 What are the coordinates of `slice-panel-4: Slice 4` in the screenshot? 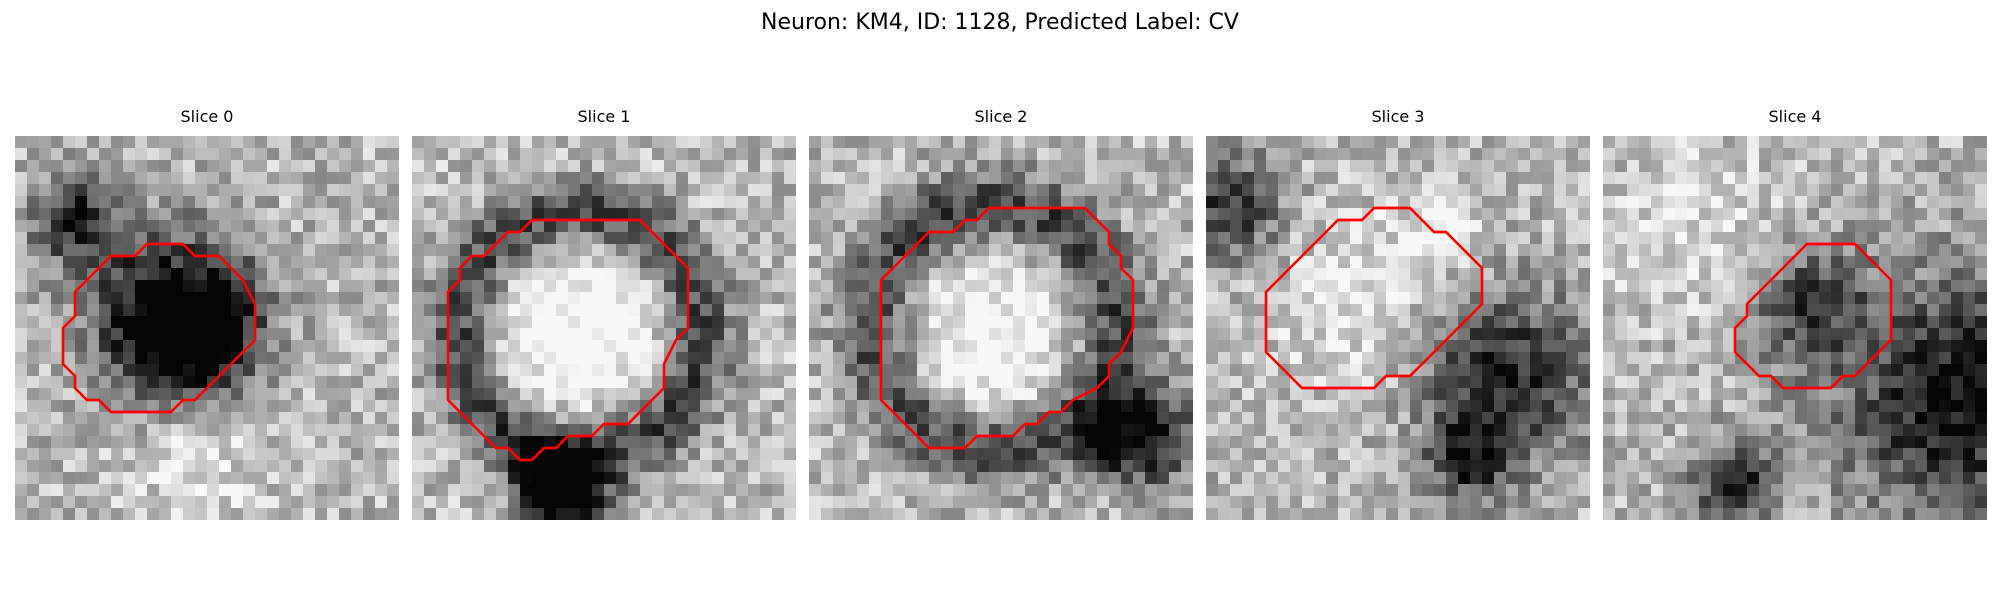 It's located at (1795, 313).